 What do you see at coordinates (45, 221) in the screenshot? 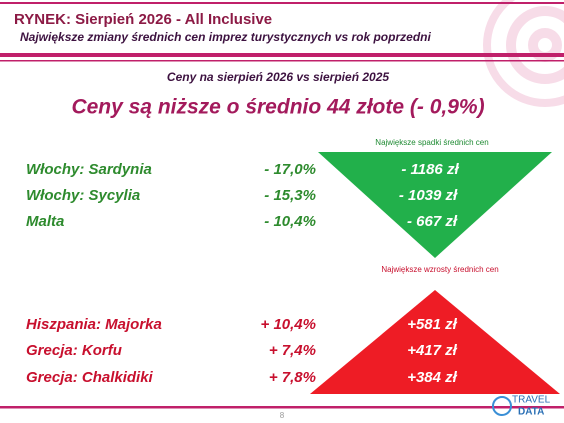
I see `destination: Malta` at bounding box center [45, 221].